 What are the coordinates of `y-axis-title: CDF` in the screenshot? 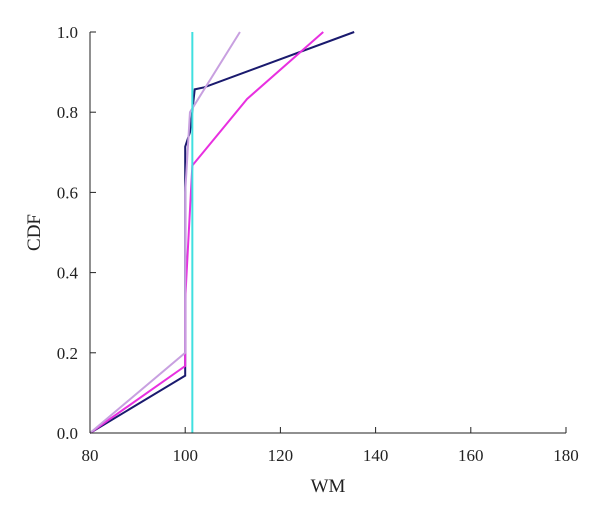 It's located at (34, 232).